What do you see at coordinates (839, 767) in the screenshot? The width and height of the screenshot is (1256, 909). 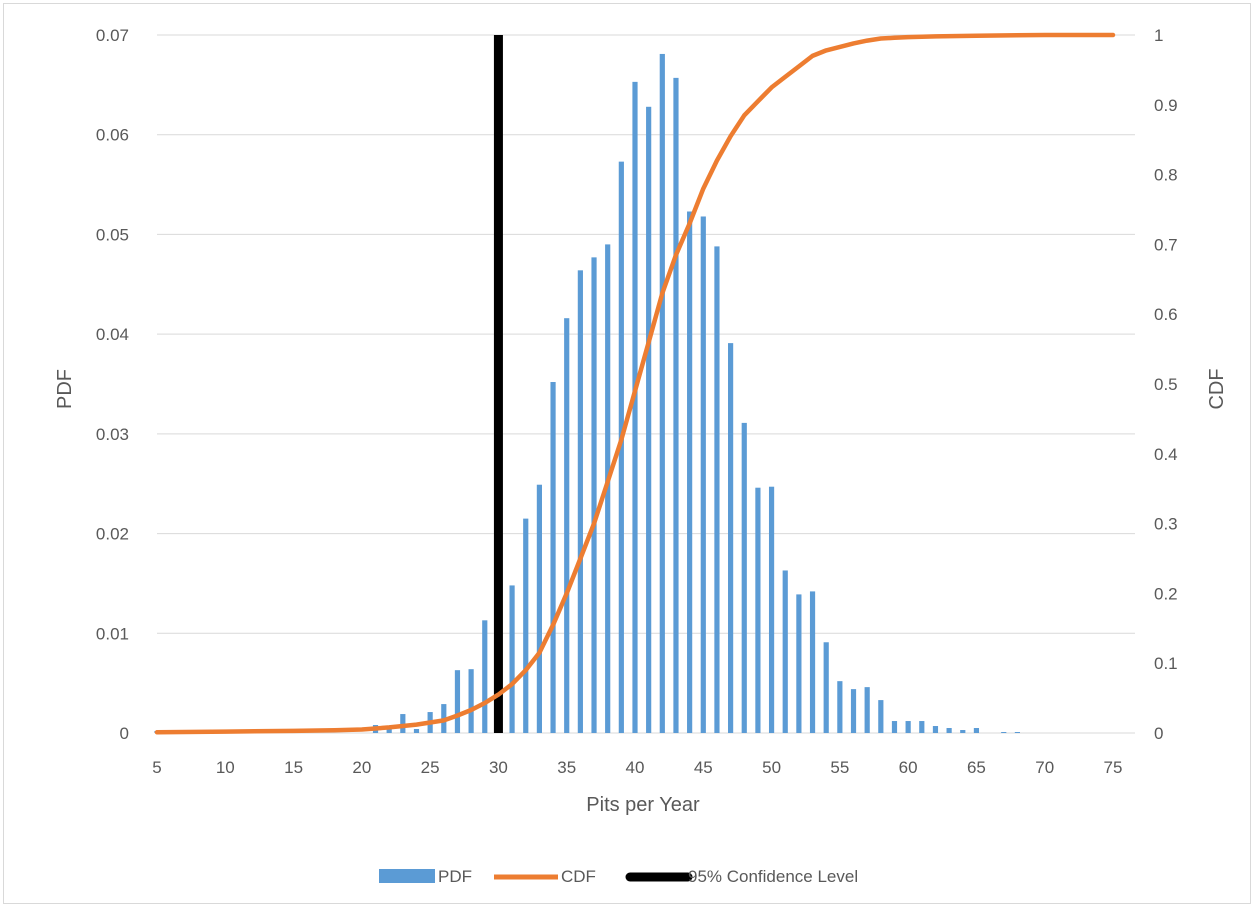 I see `x-tick-label: 55` at bounding box center [839, 767].